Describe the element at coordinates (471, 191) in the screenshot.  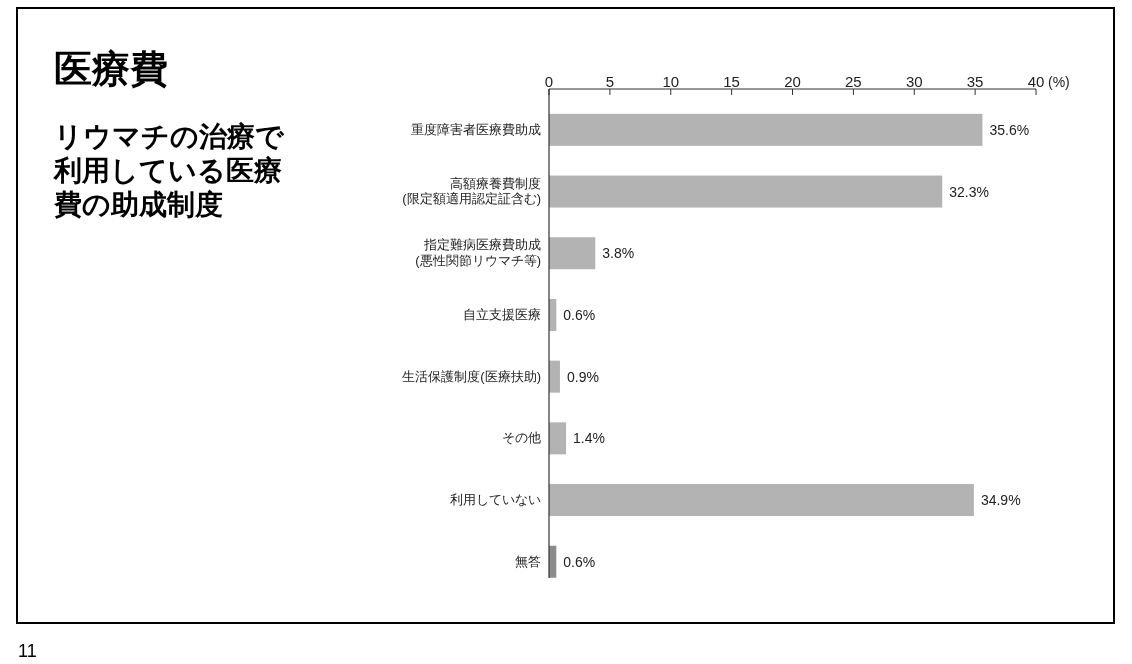
I see `y-tick-label: 高額療養費制度 (限定額適用認定証含む)` at that location.